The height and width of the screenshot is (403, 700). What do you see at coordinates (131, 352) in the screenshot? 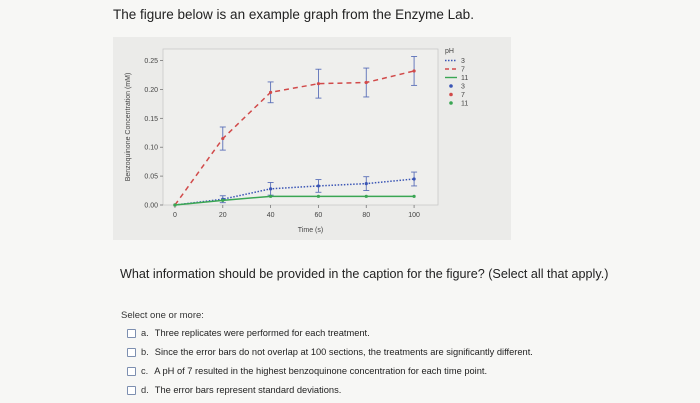
I see `checkbox-b` at bounding box center [131, 352].